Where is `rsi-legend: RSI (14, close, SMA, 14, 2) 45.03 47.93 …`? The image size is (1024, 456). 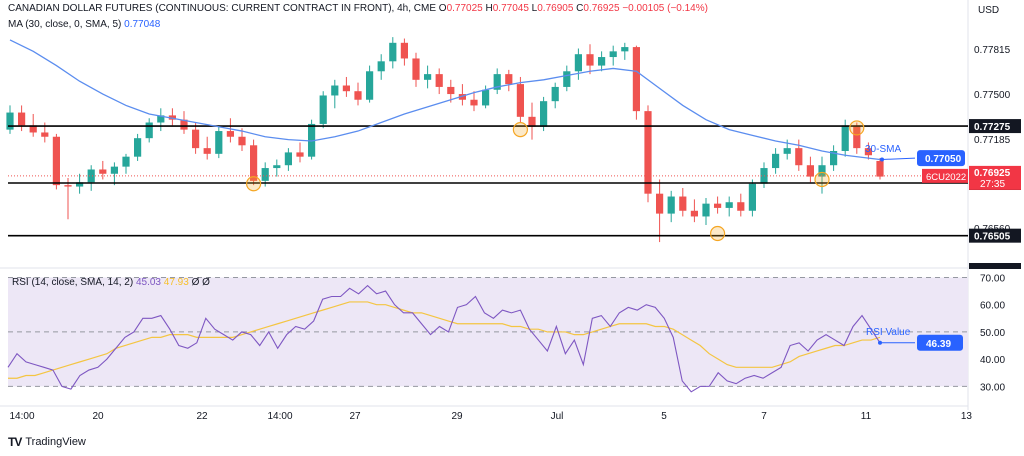
rsi-legend: RSI (14, close, SMA, 14, 2) 45.03 47.93 … is located at coordinates (111, 282).